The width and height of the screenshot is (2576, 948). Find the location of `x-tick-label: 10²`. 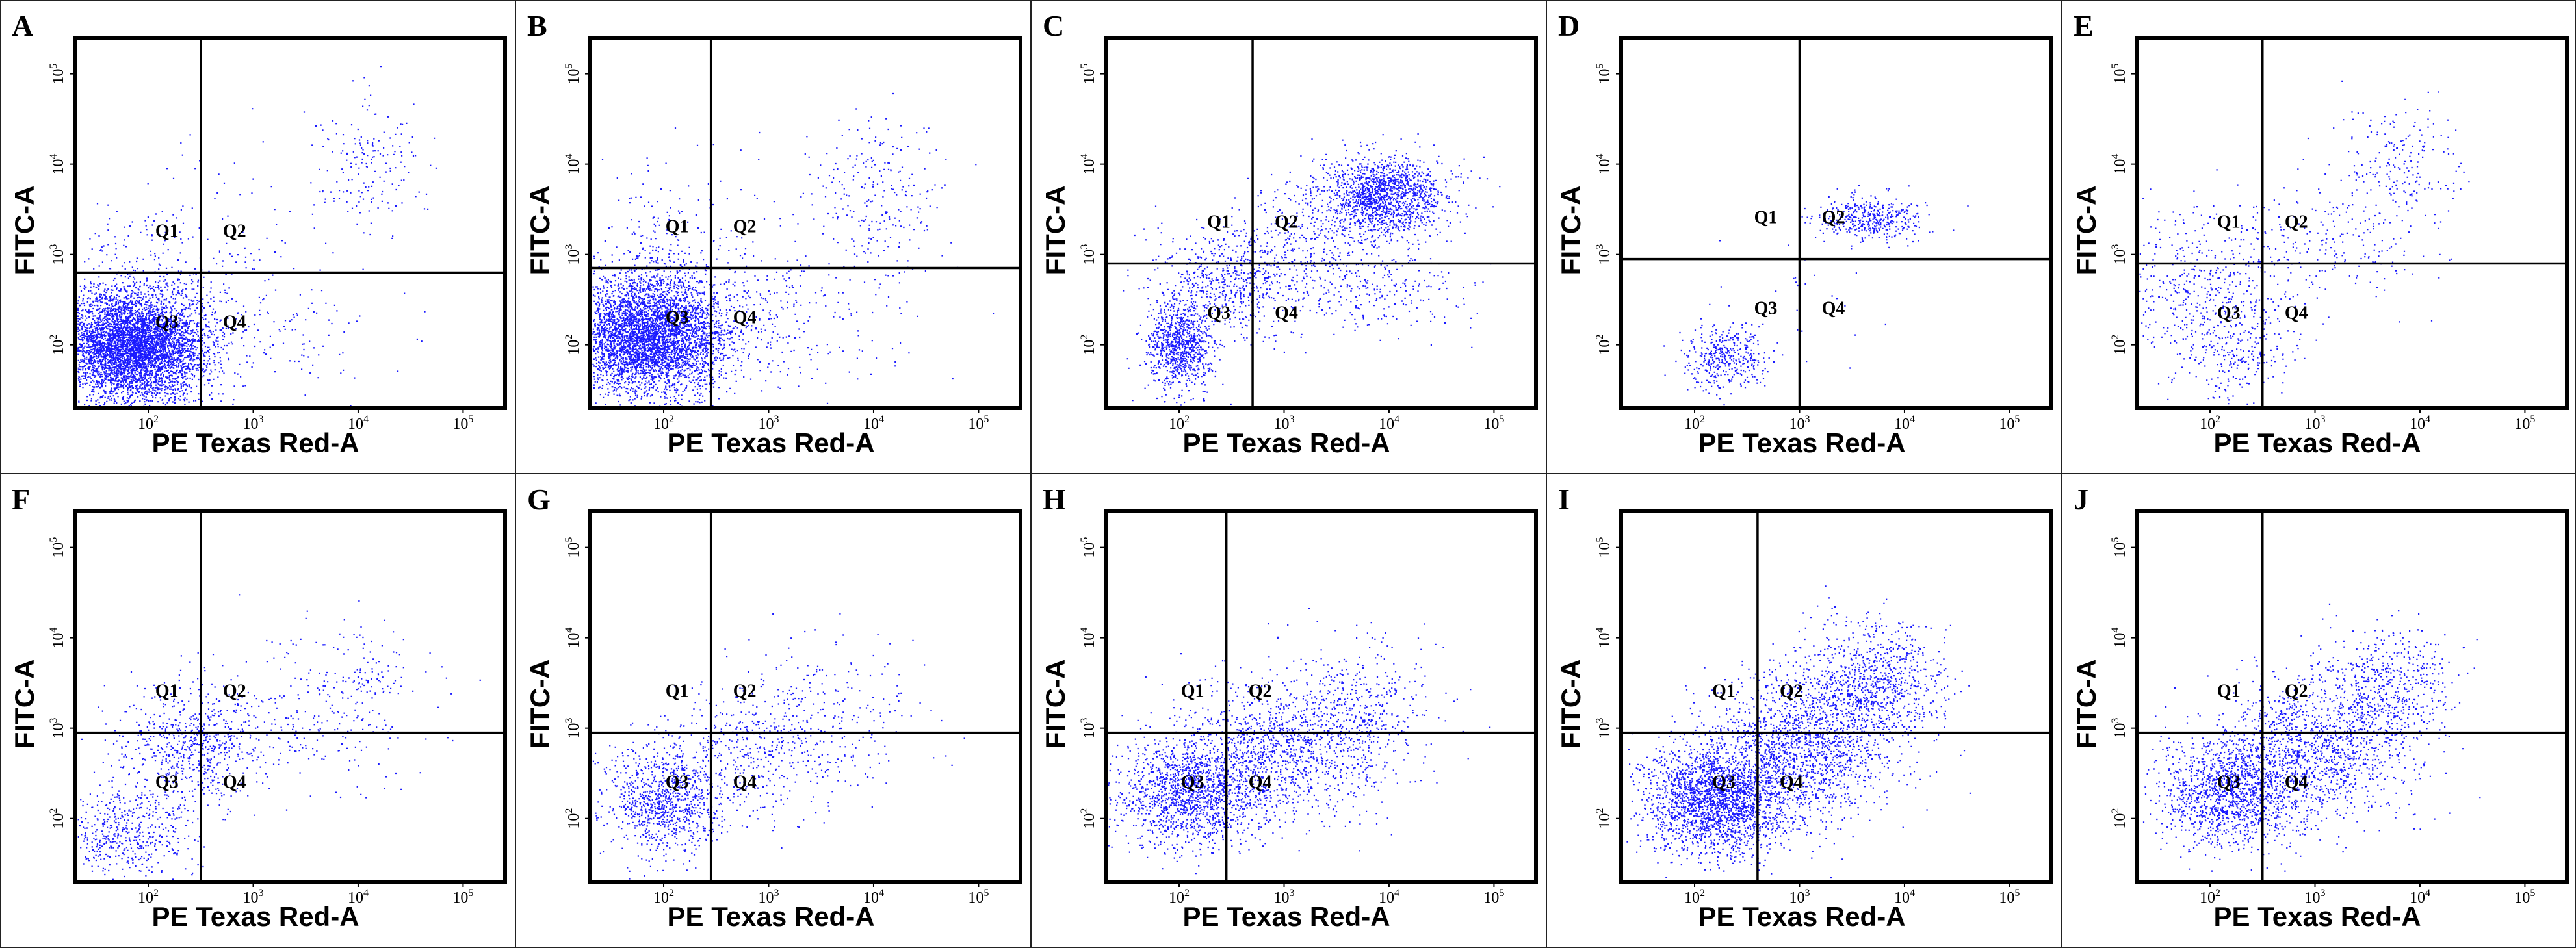

x-tick-label: 10² is located at coordinates (148, 897).